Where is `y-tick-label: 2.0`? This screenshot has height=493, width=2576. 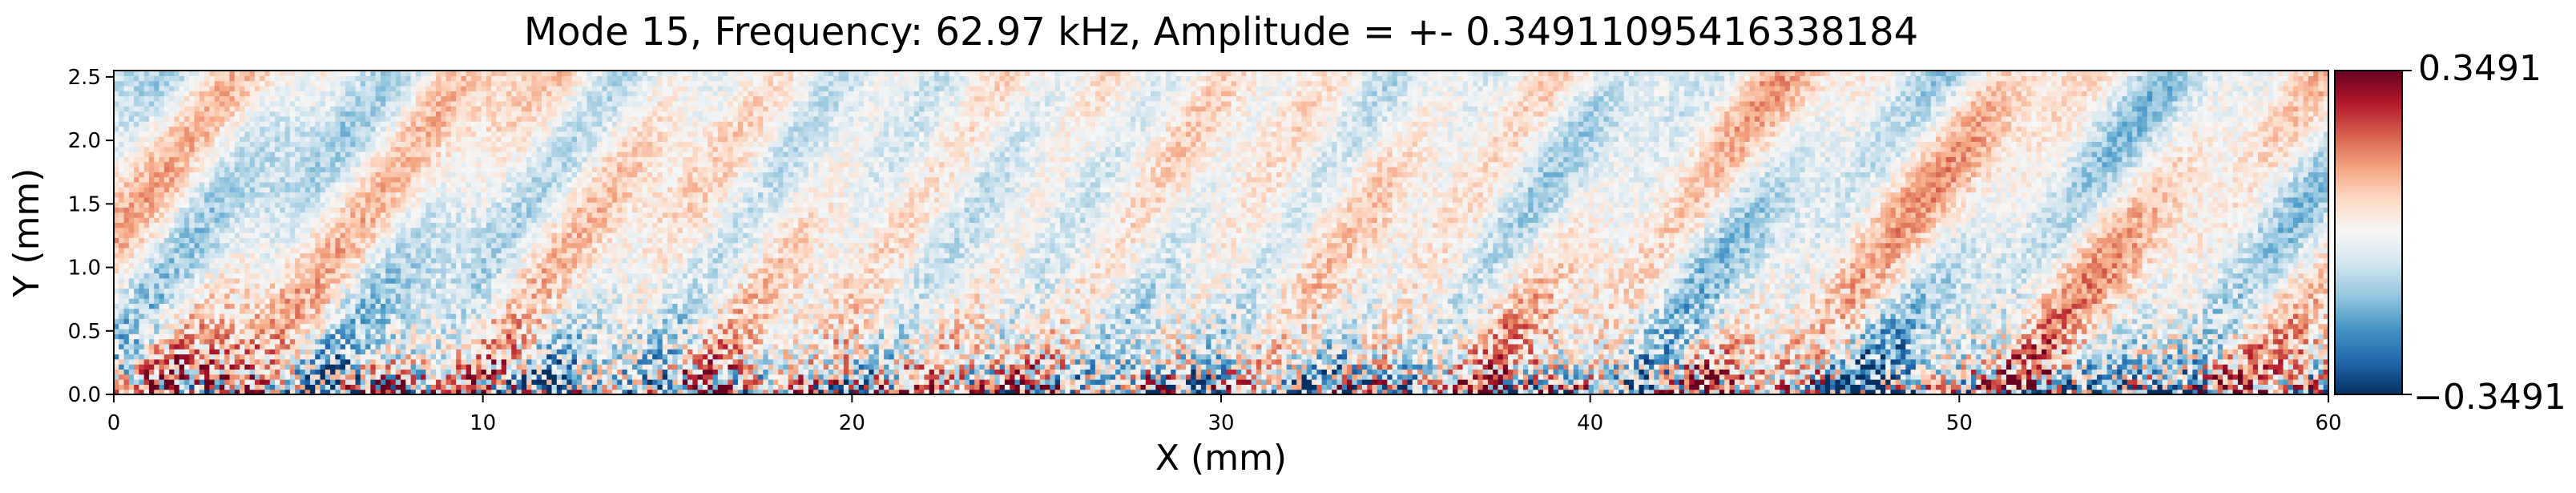
y-tick-label: 2.0 is located at coordinates (84, 141).